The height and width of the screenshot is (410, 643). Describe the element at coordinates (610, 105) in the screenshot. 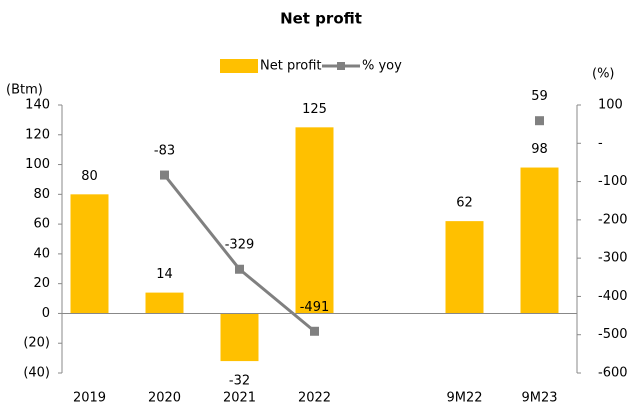

I see `y2-tick-label: 100` at that location.